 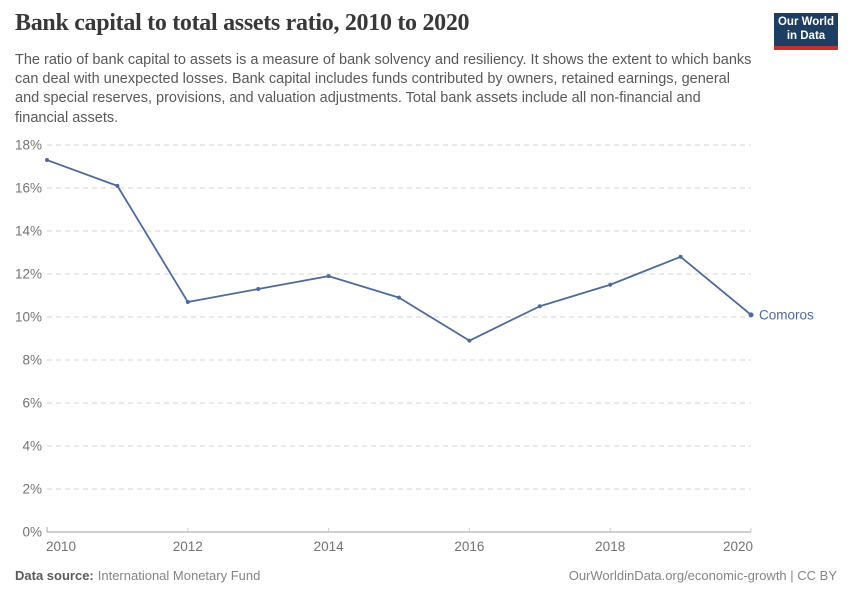 What do you see at coordinates (469, 546) in the screenshot?
I see `x-axis-label-2016: 2016` at bounding box center [469, 546].